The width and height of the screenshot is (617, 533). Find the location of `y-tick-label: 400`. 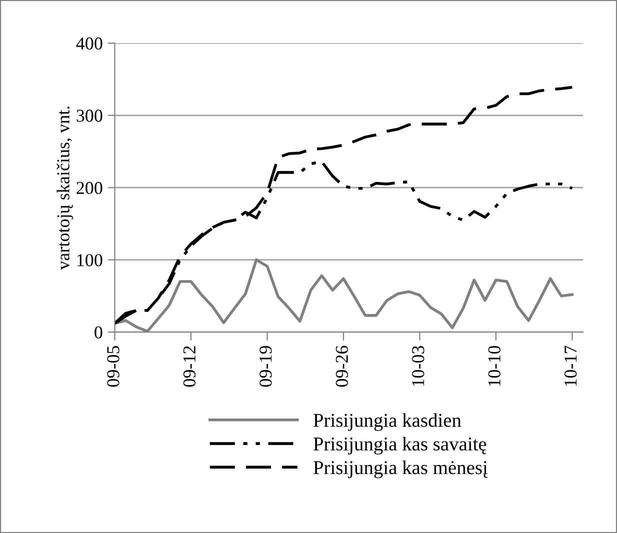

y-tick-label: 400 is located at coordinates (89, 43).